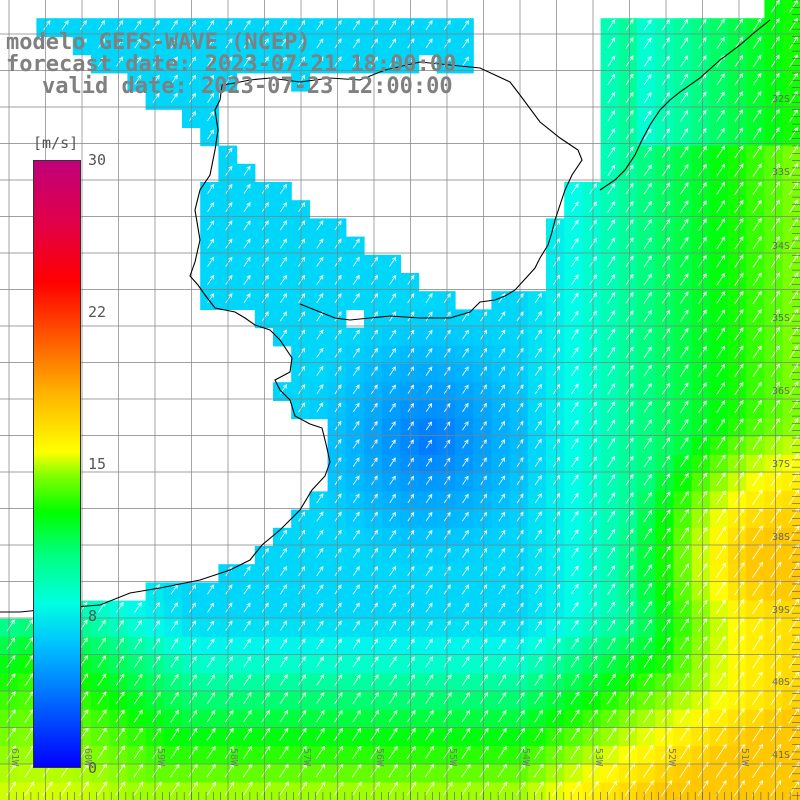 The image size is (800, 800). What do you see at coordinates (57, 464) in the screenshot?
I see `colorbar` at bounding box center [57, 464].